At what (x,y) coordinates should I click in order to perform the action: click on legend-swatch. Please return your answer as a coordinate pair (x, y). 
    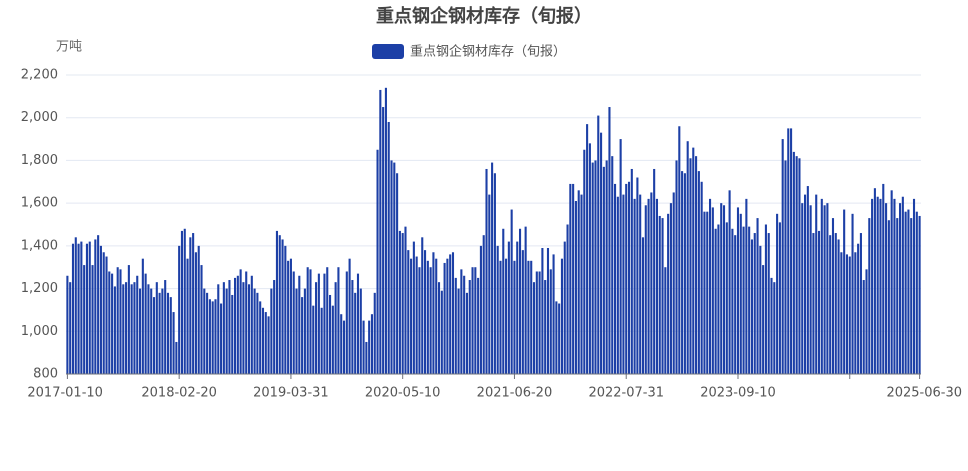
    Looking at the image, I should click on (388, 51).